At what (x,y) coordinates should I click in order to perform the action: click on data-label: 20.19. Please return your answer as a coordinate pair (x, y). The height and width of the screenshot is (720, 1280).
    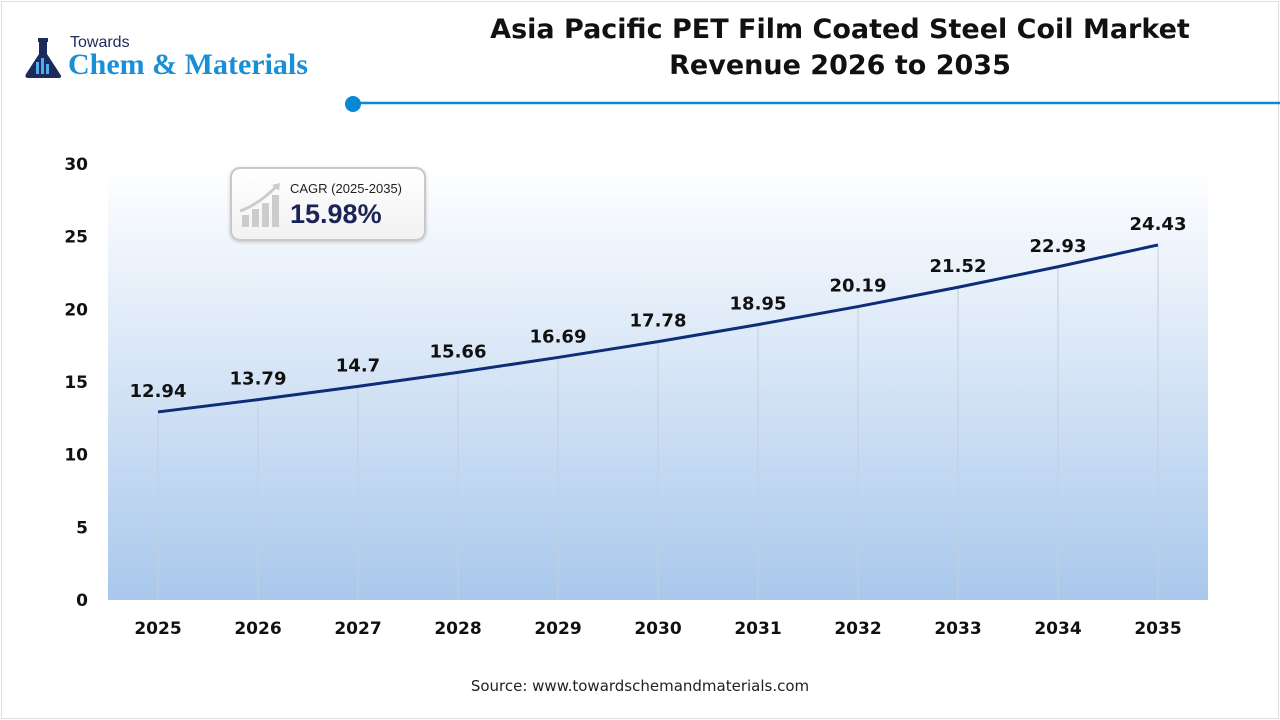
    Looking at the image, I should click on (858, 286).